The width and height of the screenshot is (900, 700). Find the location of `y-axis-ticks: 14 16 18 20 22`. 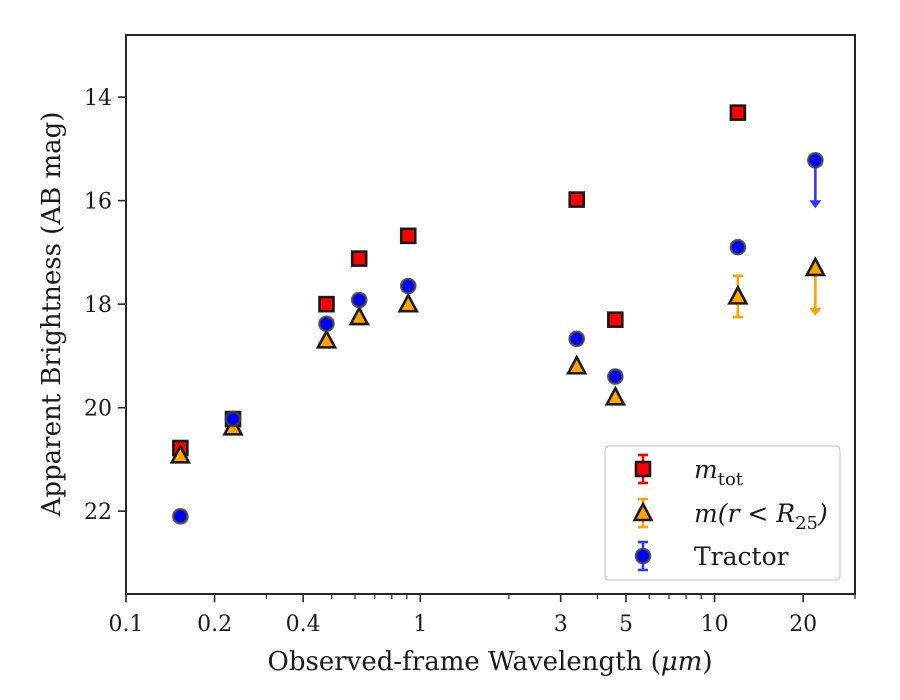

y-axis-ticks: 14 16 18 20 22 is located at coordinates (105, 305).